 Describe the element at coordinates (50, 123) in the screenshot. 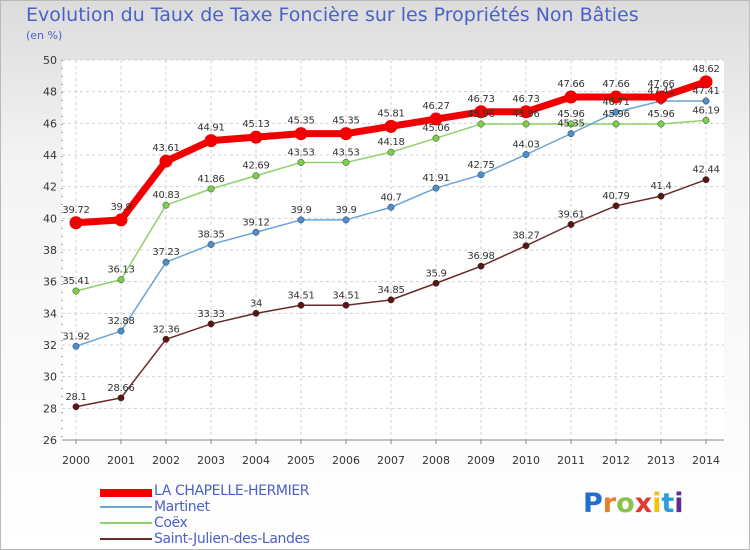

I see `y-tick-label: 46` at that location.